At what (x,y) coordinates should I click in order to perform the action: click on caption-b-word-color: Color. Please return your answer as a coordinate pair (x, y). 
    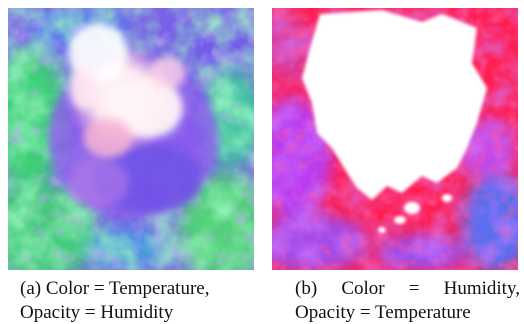
    Looking at the image, I should click on (363, 288).